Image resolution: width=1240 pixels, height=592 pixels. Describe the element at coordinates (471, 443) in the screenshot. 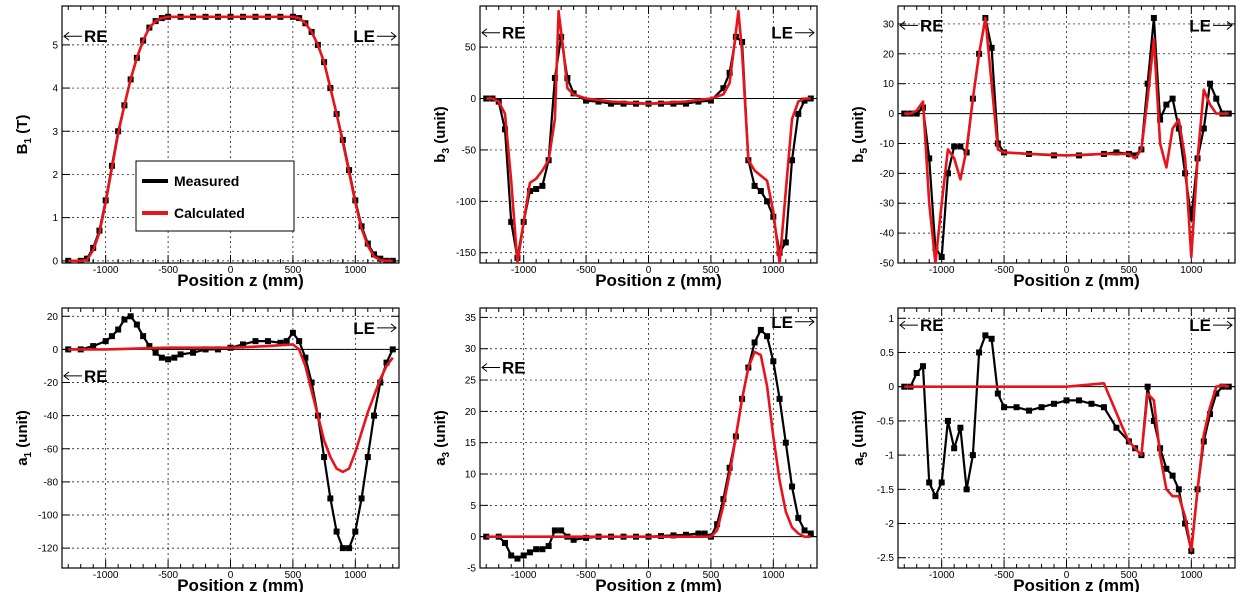

I see `y-tick-label: 15` at that location.